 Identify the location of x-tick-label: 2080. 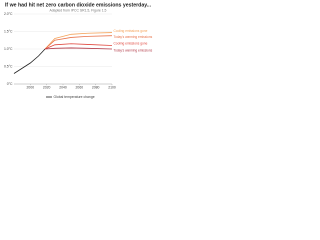
(96, 87).